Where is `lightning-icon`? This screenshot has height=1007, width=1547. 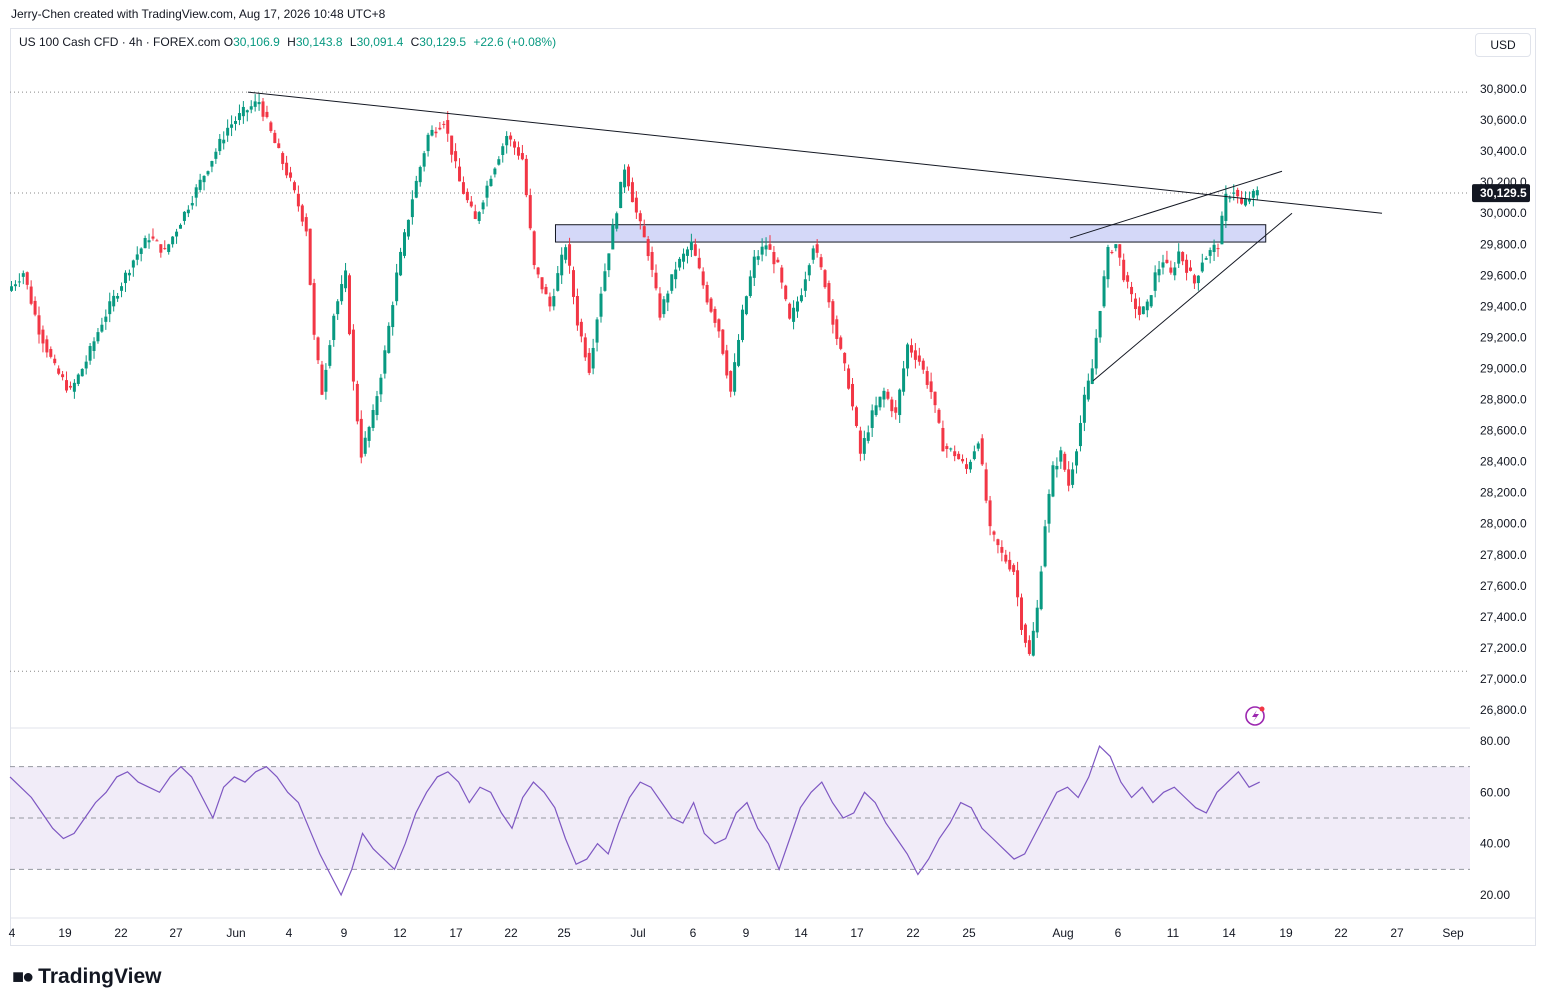
lightning-icon is located at coordinates (1255, 716).